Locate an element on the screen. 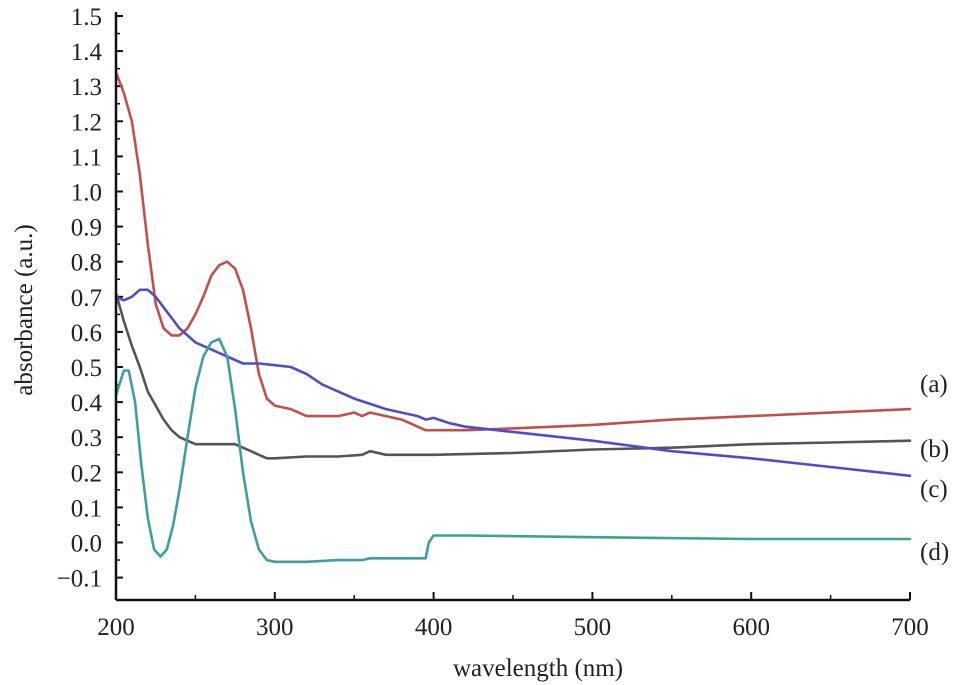 The image size is (959, 685). x-tick-label: 500 is located at coordinates (593, 627).